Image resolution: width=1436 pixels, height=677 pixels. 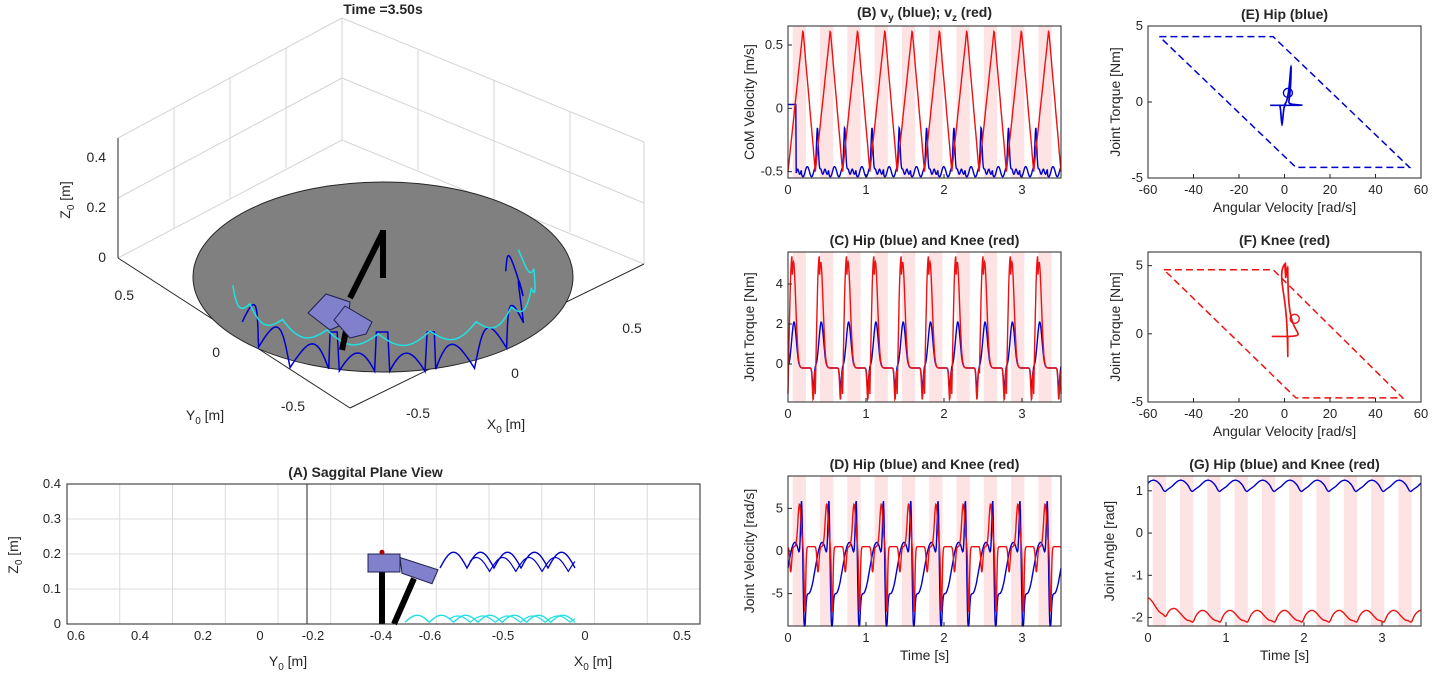 I want to click on y-tick-label: 0.4, so click(x=52, y=483).